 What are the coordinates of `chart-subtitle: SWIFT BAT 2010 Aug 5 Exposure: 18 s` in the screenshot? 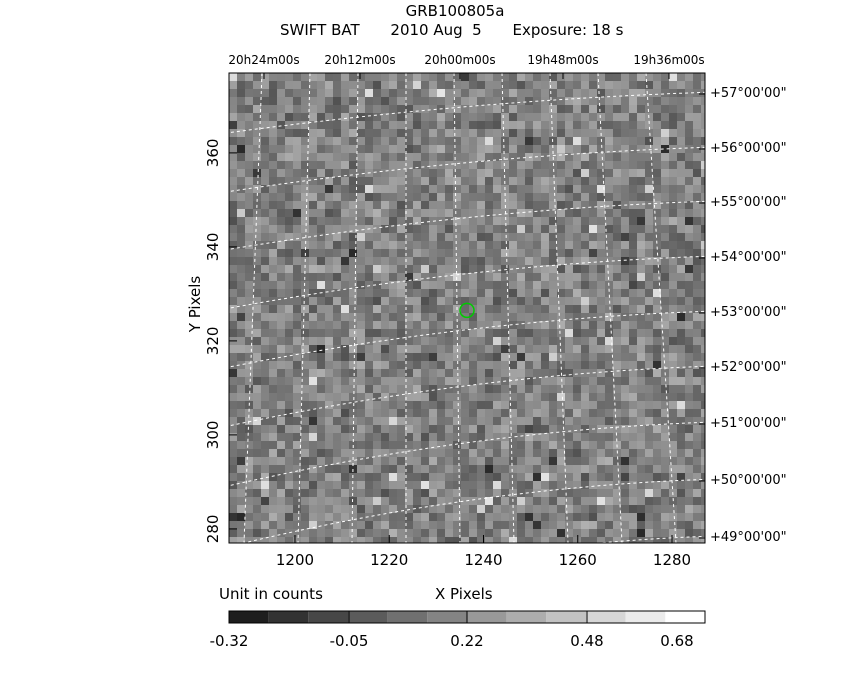 It's located at (464, 30).